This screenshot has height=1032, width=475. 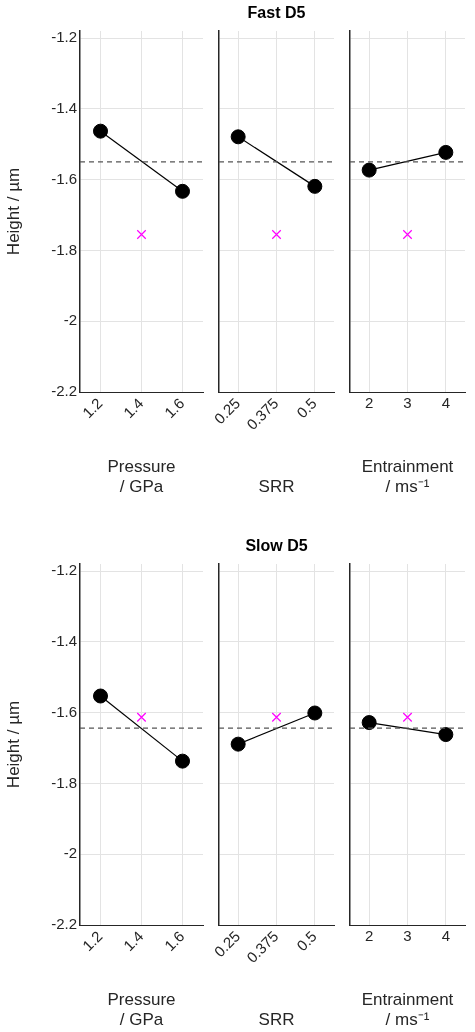 What do you see at coordinates (276, 546) in the screenshot?
I see `chart-title: Slow D5` at bounding box center [276, 546].